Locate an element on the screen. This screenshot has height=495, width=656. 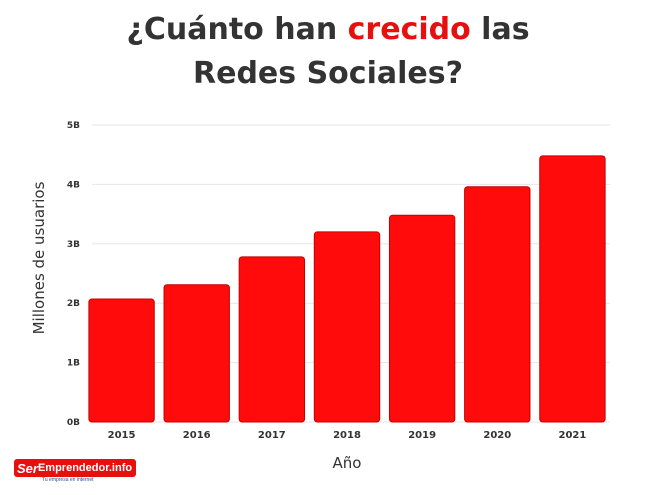
brand-tagline: Tu empresa en internet is located at coordinates (68, 480).